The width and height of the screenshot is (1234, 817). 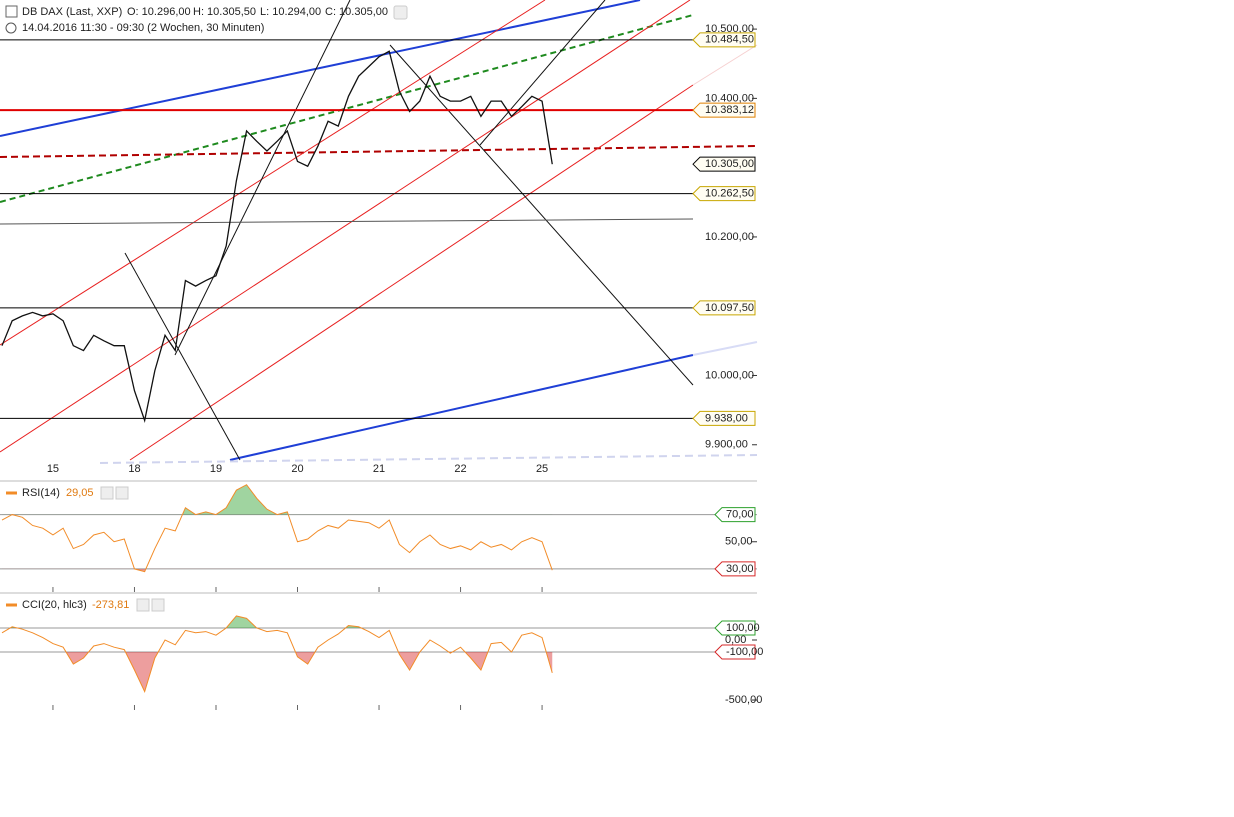 I want to click on x-tick-label: 21, so click(x=379, y=469).